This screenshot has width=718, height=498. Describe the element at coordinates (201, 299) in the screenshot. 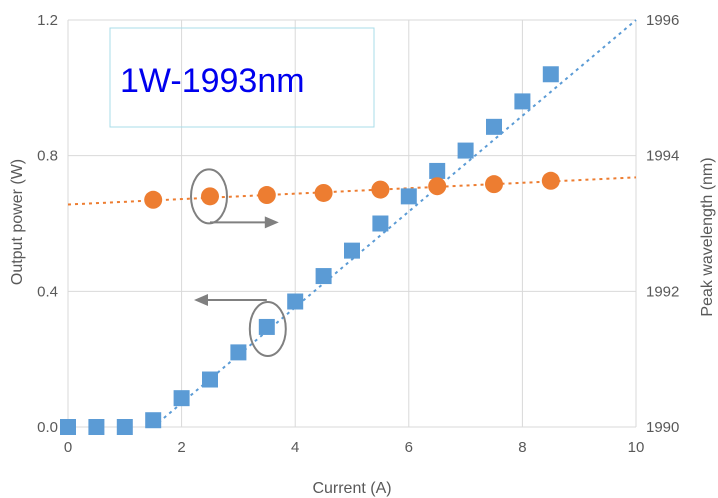

I see `annotation-arrow-left-head` at that location.